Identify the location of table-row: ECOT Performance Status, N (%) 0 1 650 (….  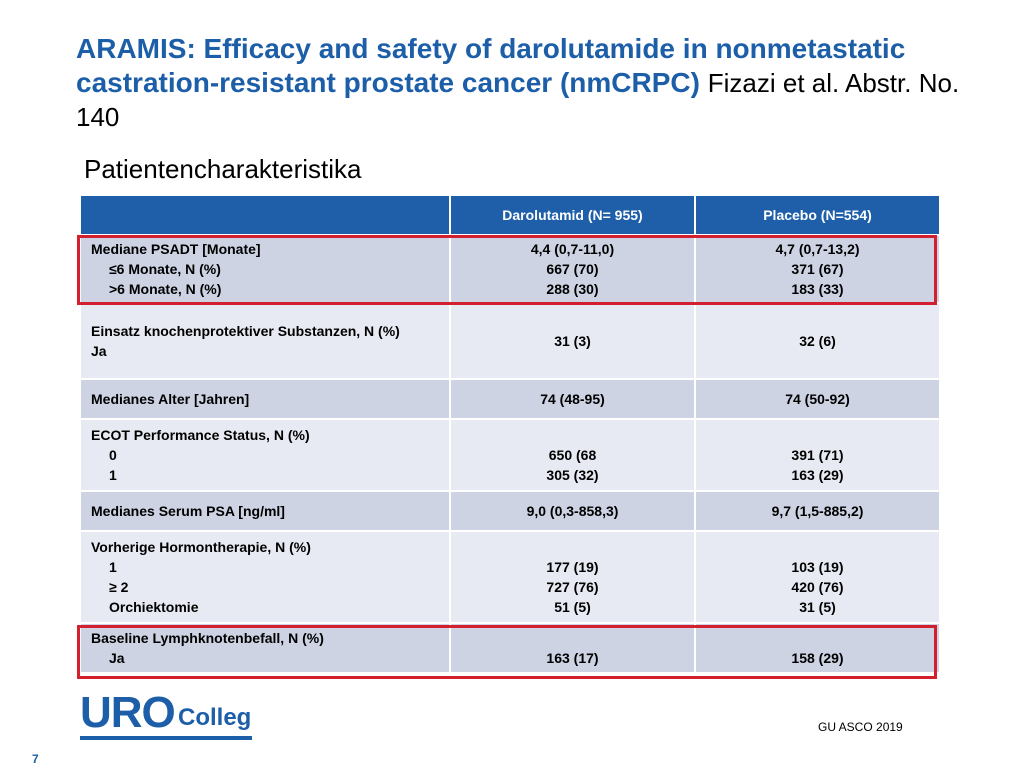
(510, 455).